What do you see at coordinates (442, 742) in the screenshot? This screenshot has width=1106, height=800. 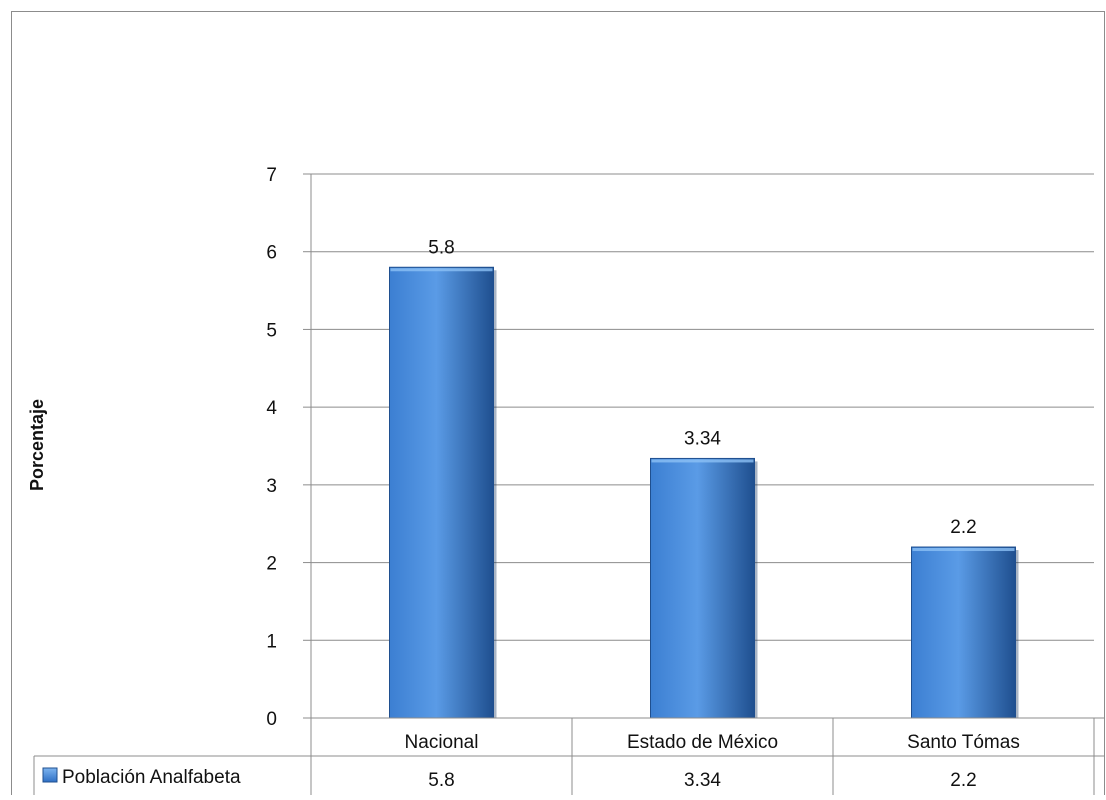 I see `category-label: Nacional` at bounding box center [442, 742].